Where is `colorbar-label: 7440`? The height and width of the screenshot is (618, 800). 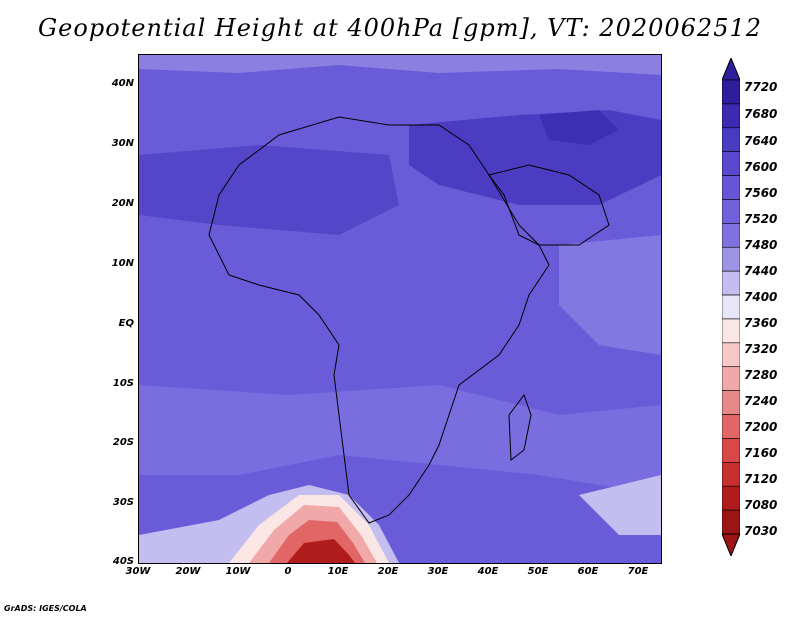 colorbar-label: 7440 is located at coordinates (761, 271).